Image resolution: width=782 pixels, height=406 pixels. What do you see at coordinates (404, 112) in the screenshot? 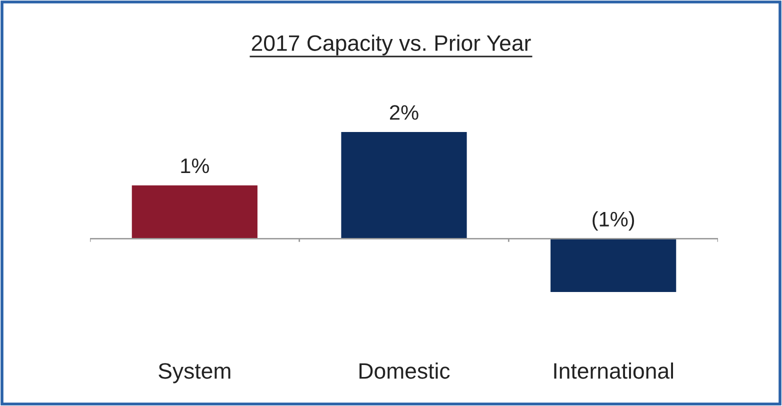
I see `data-label: 2%` at bounding box center [404, 112].